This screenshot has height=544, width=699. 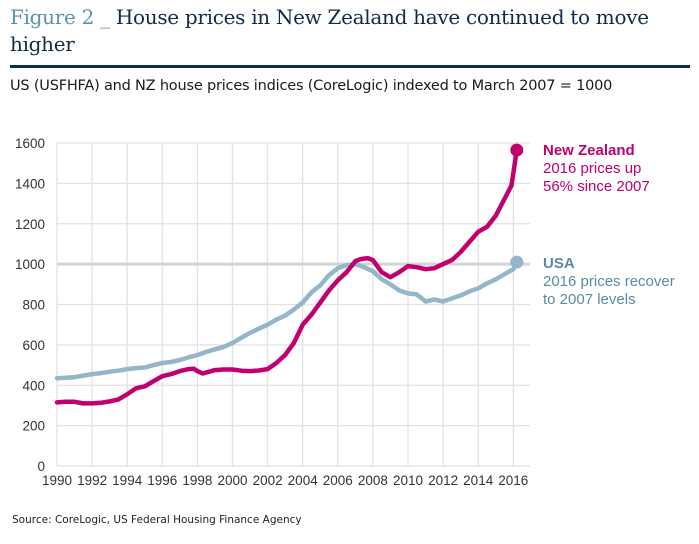 What do you see at coordinates (350, 66) in the screenshot?
I see `title-divider` at bounding box center [350, 66].